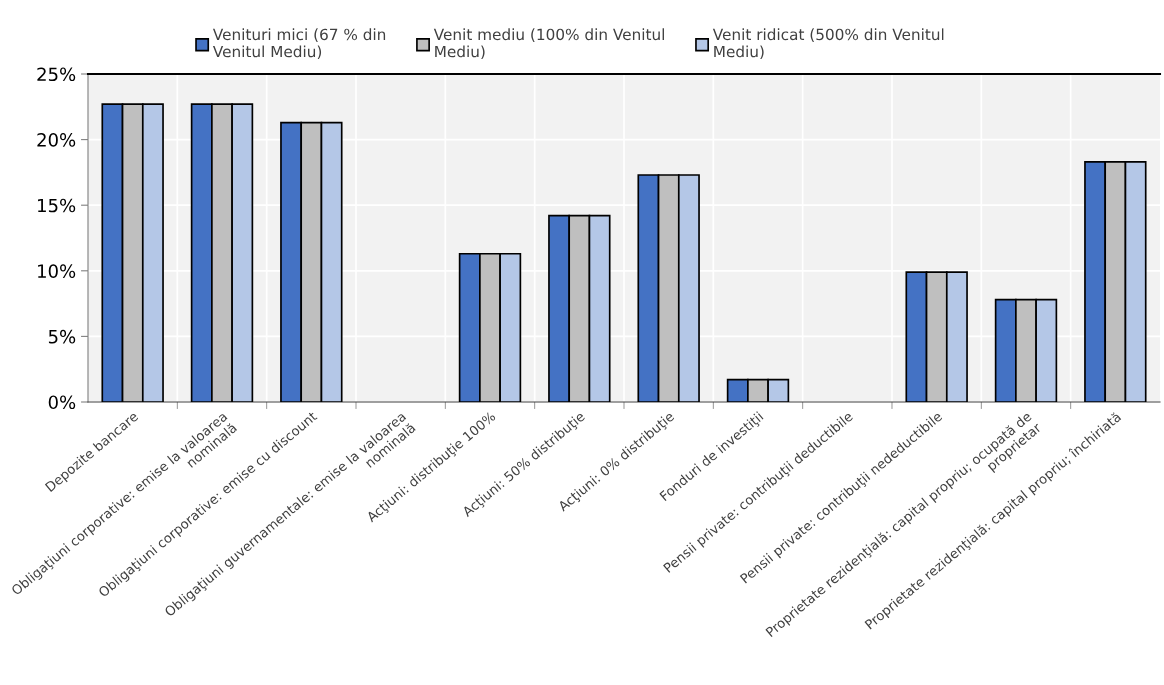 Image resolution: width=1164 pixels, height=685 pixels. Describe the element at coordinates (62, 402) in the screenshot. I see `y-tick-label: 0%` at that location.